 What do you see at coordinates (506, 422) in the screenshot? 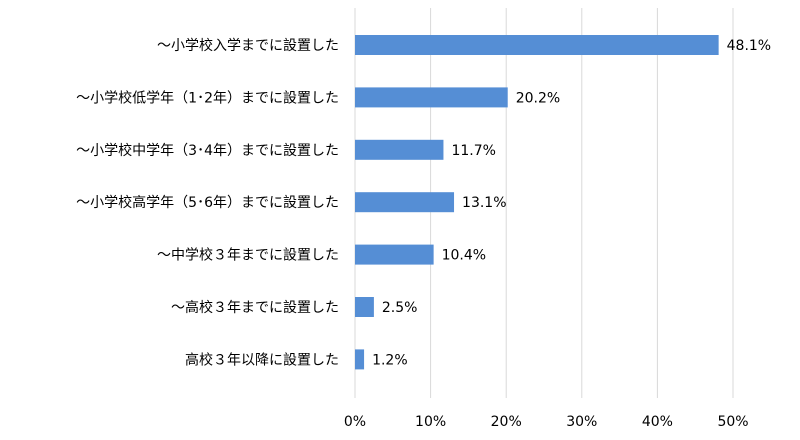
I see `x-tick-label: 20%` at bounding box center [506, 422].